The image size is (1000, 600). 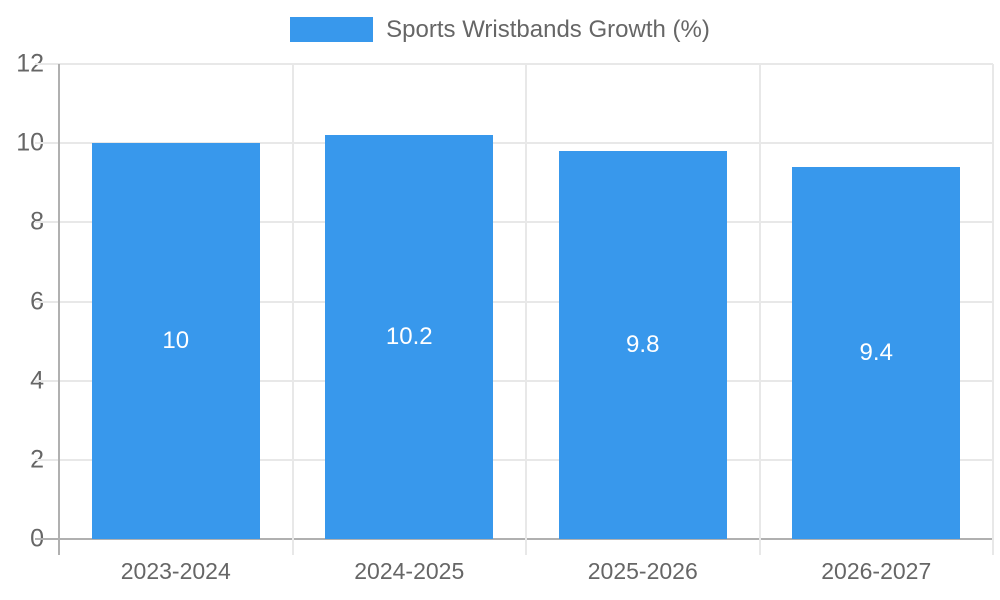 I want to click on chart-legend: Sports Wristbands Growth (%), so click(x=500, y=29).